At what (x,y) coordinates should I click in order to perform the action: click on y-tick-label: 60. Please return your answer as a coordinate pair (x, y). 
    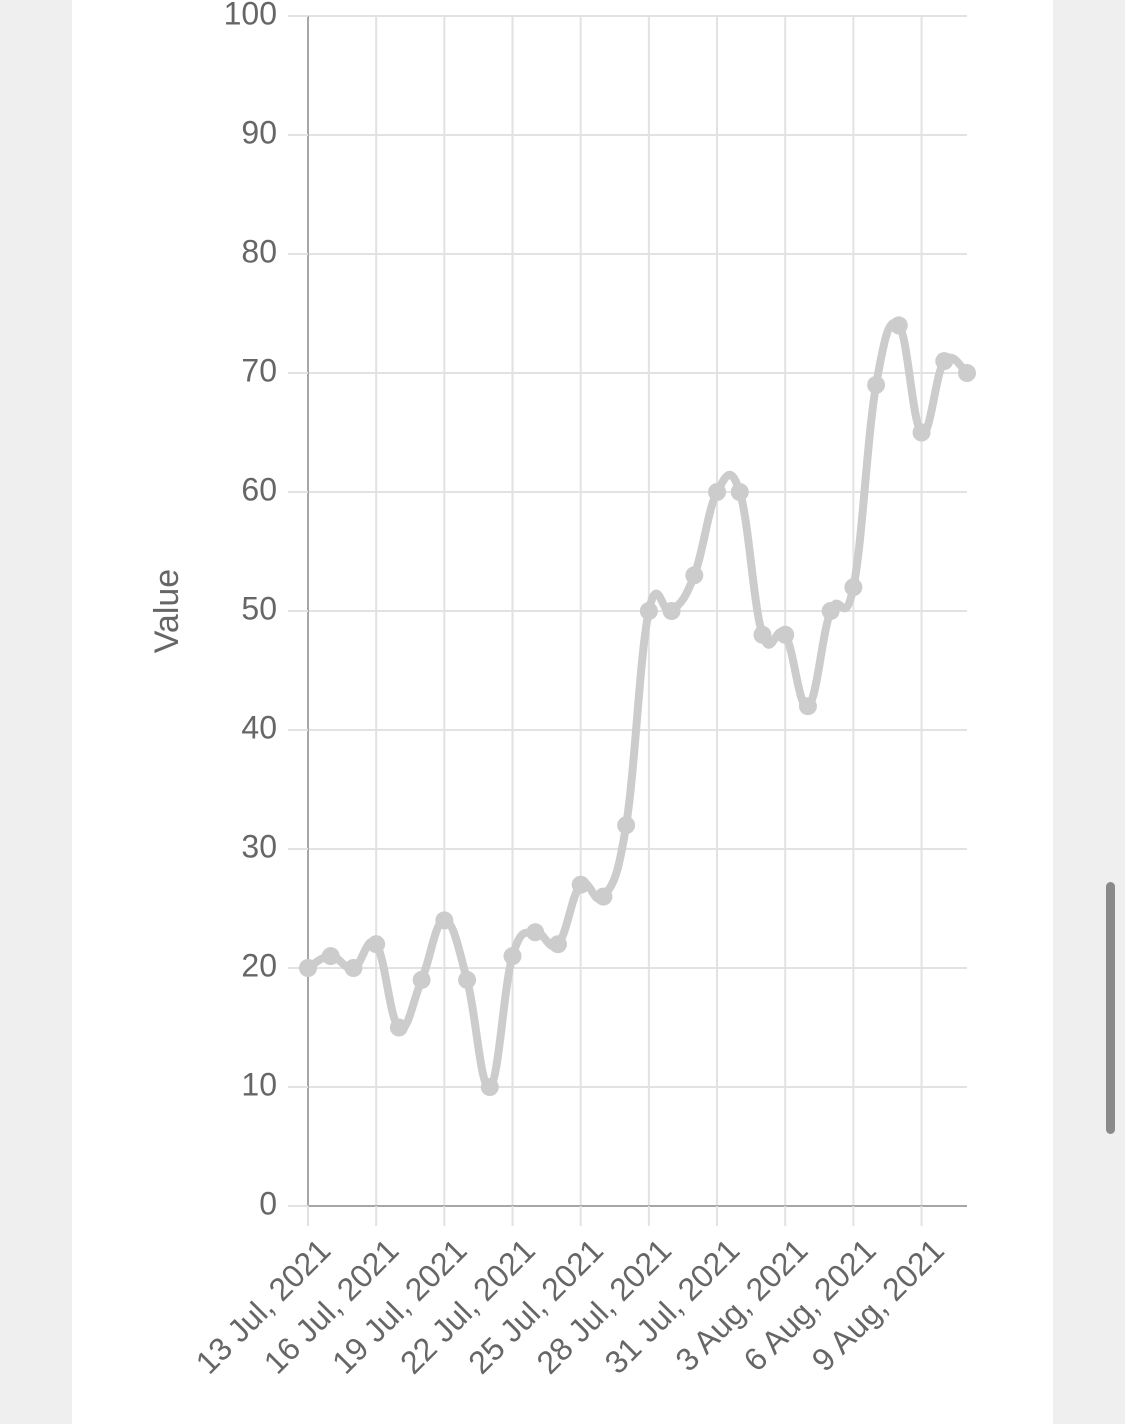
    Looking at the image, I should click on (259, 489).